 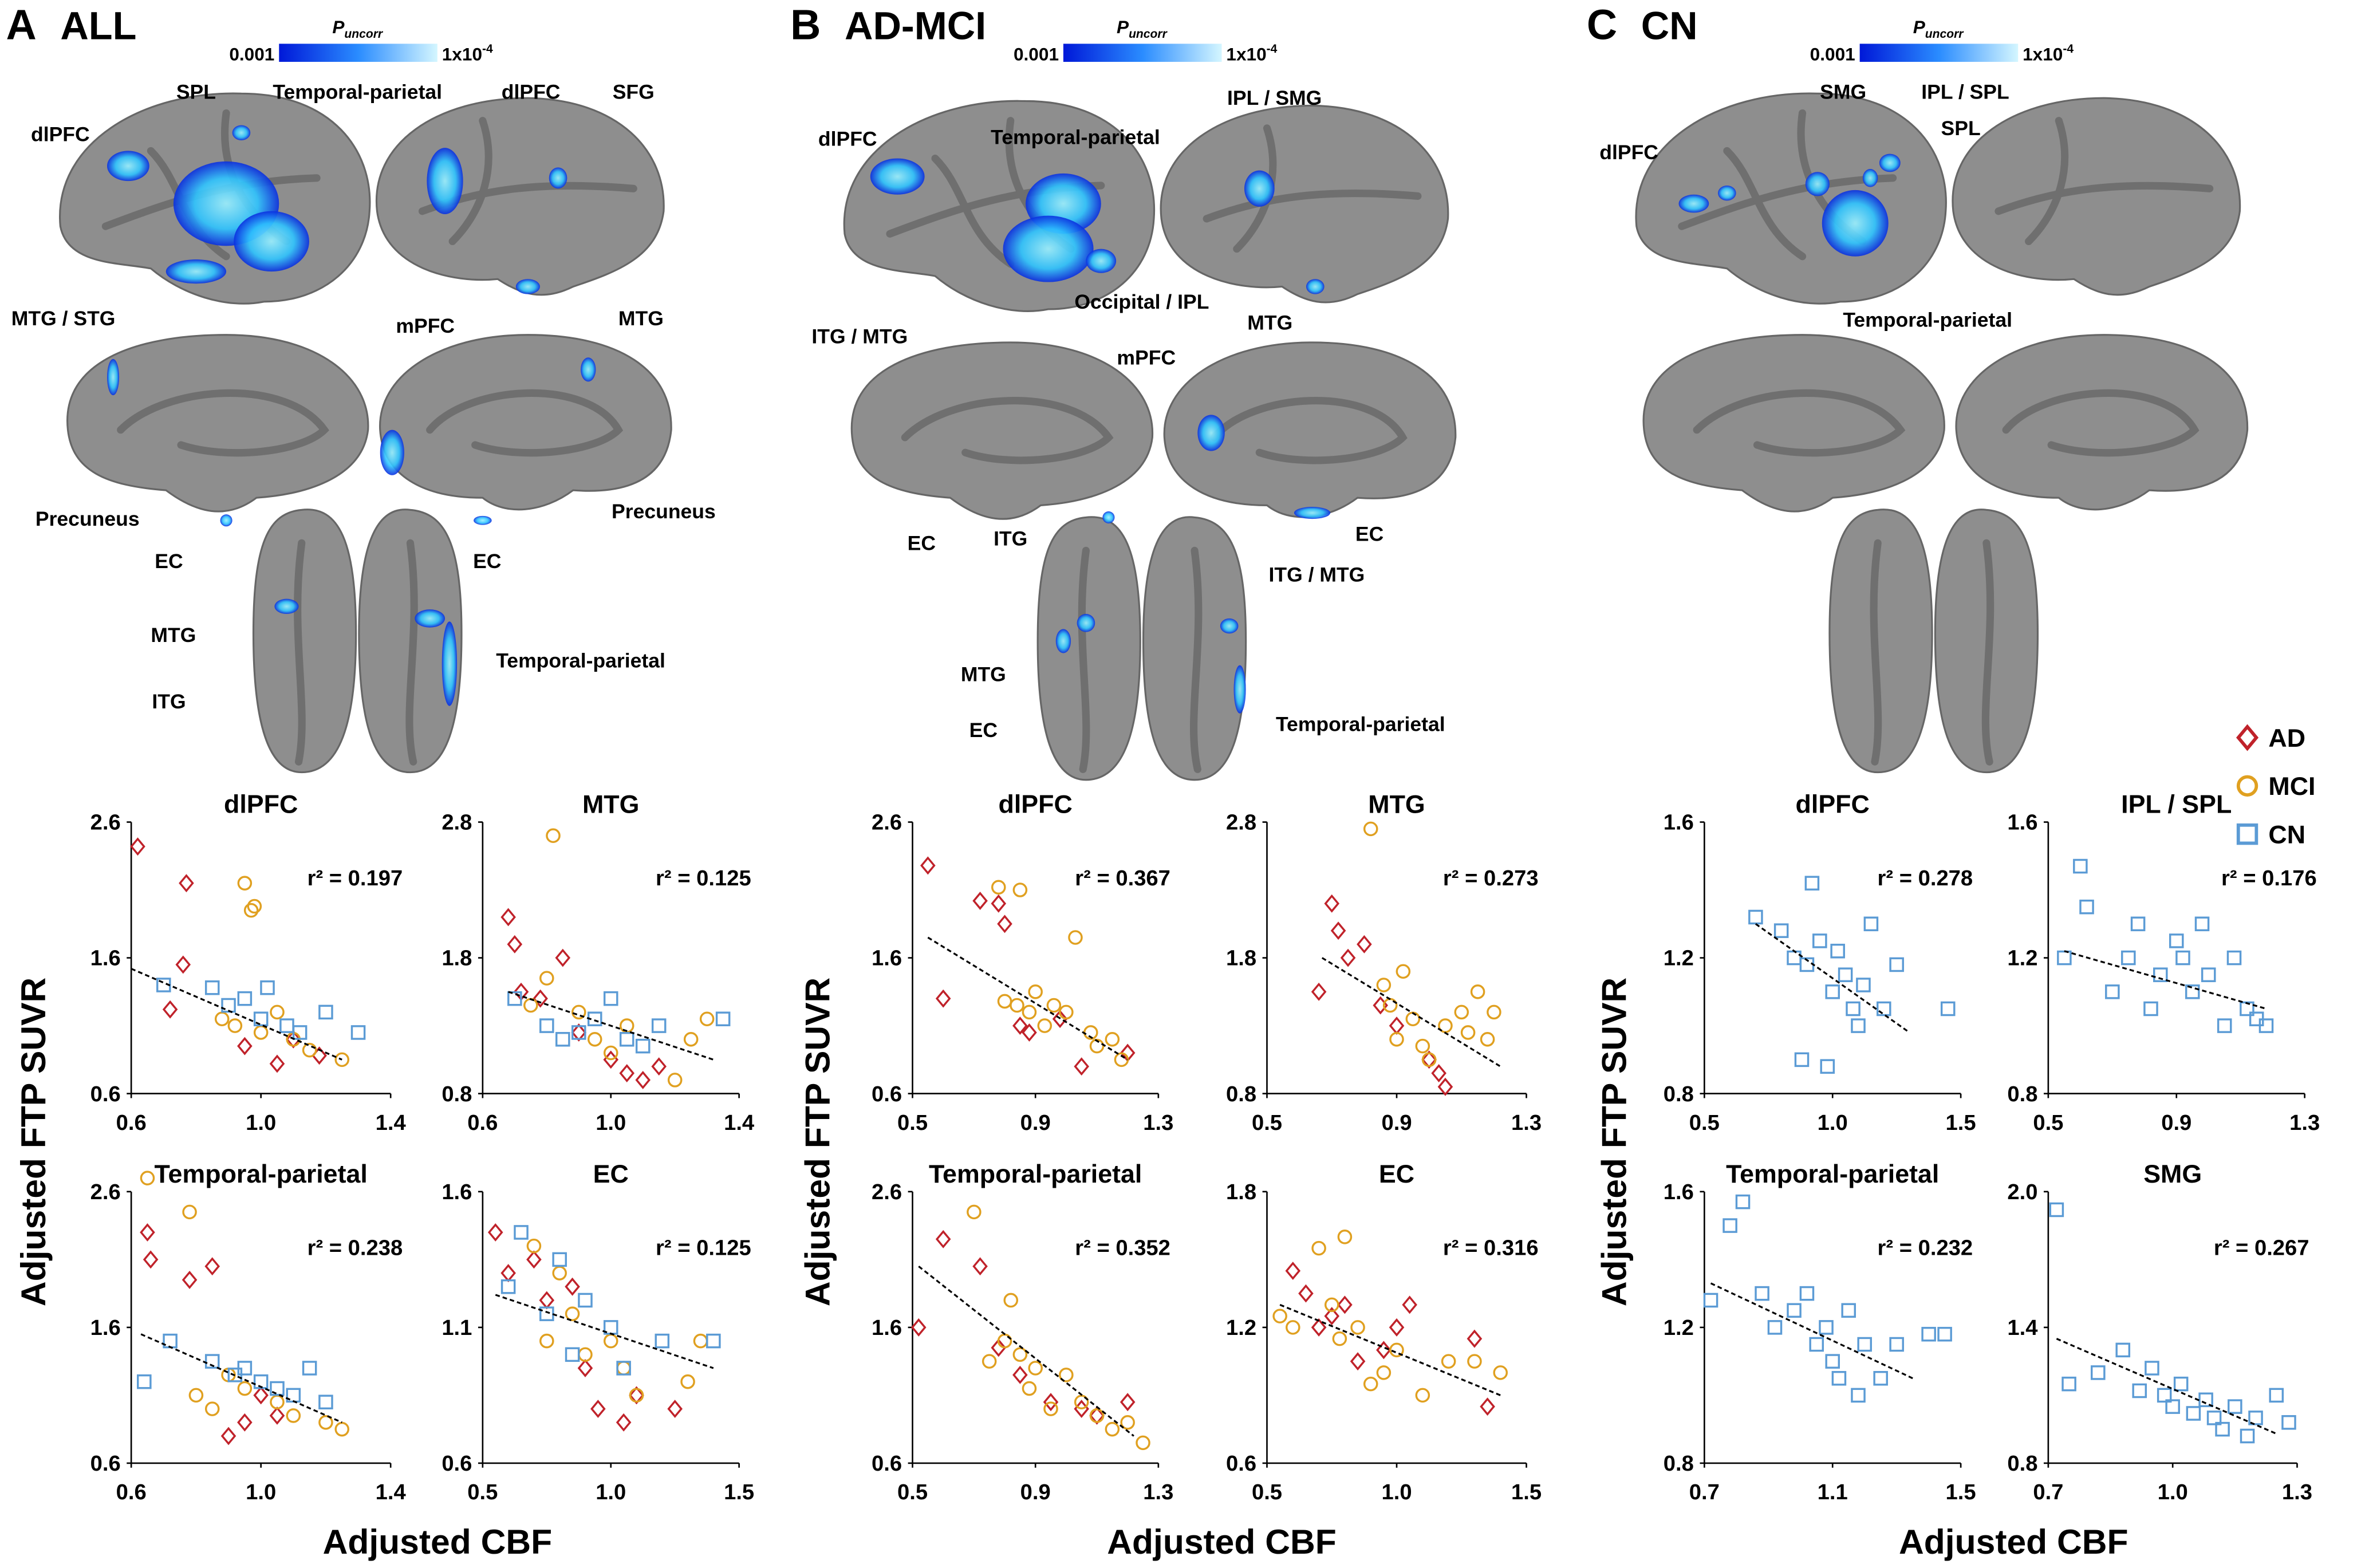 I want to click on panel-title: ALL, so click(x=98, y=25).